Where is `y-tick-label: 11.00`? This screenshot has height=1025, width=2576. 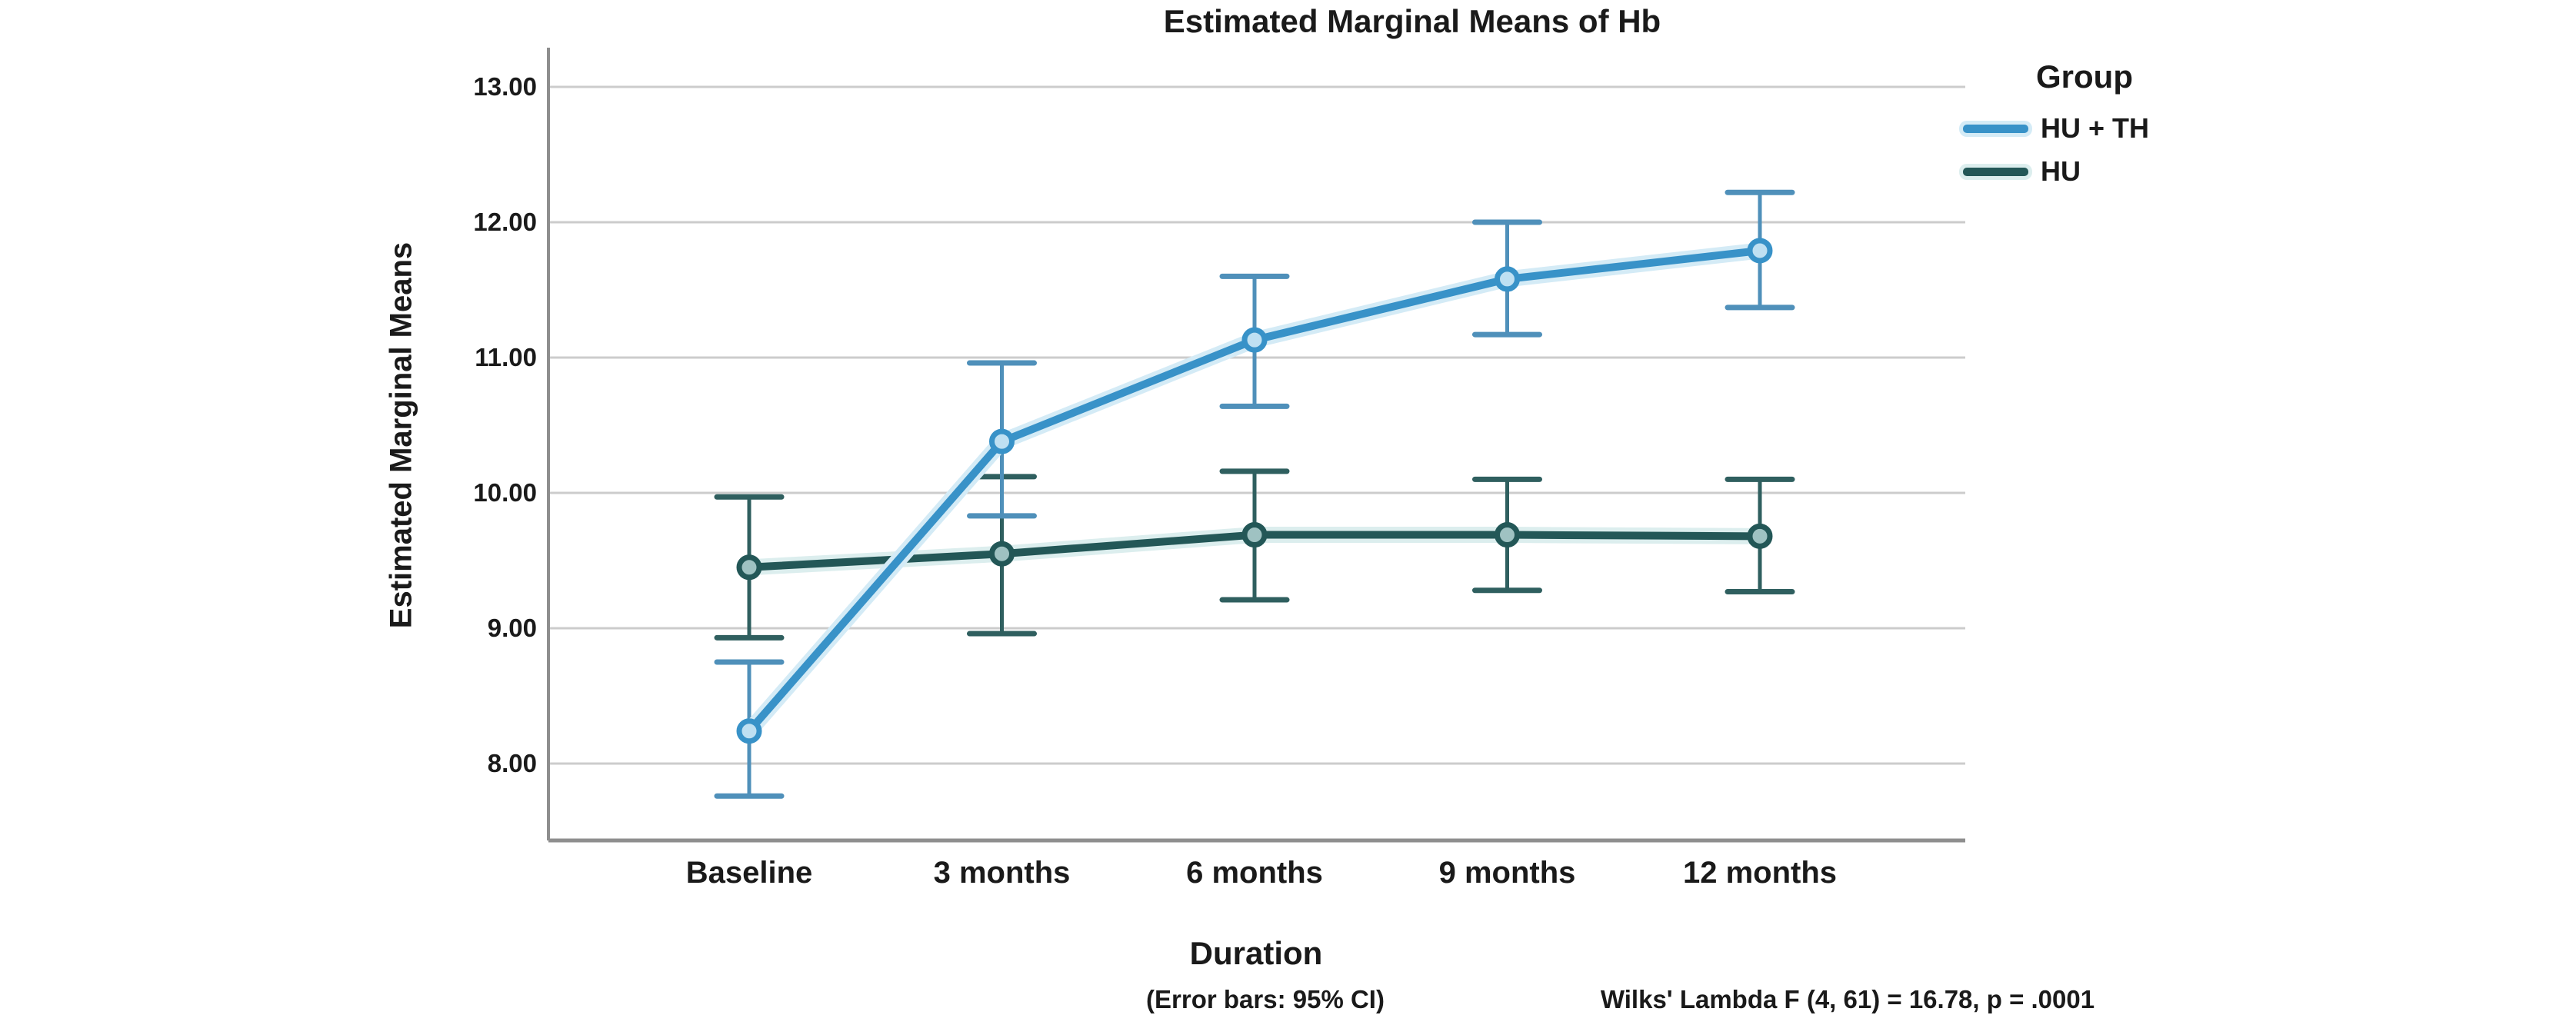 y-tick-label: 11.00 is located at coordinates (506, 357).